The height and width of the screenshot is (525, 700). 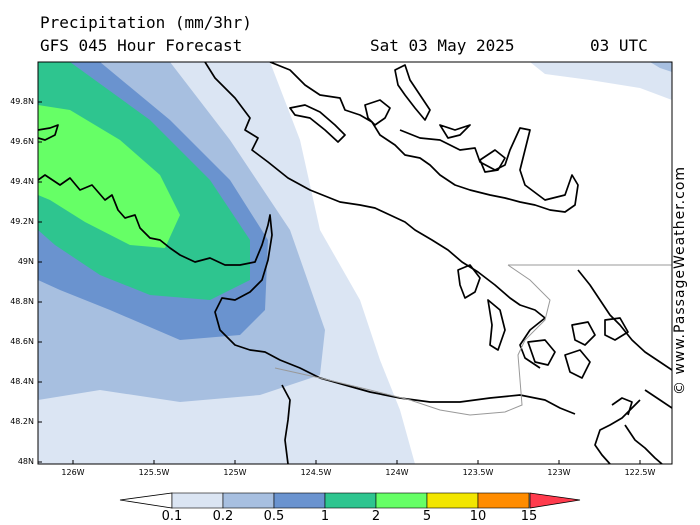 I want to click on legend-label: 0.2, so click(x=223, y=516).